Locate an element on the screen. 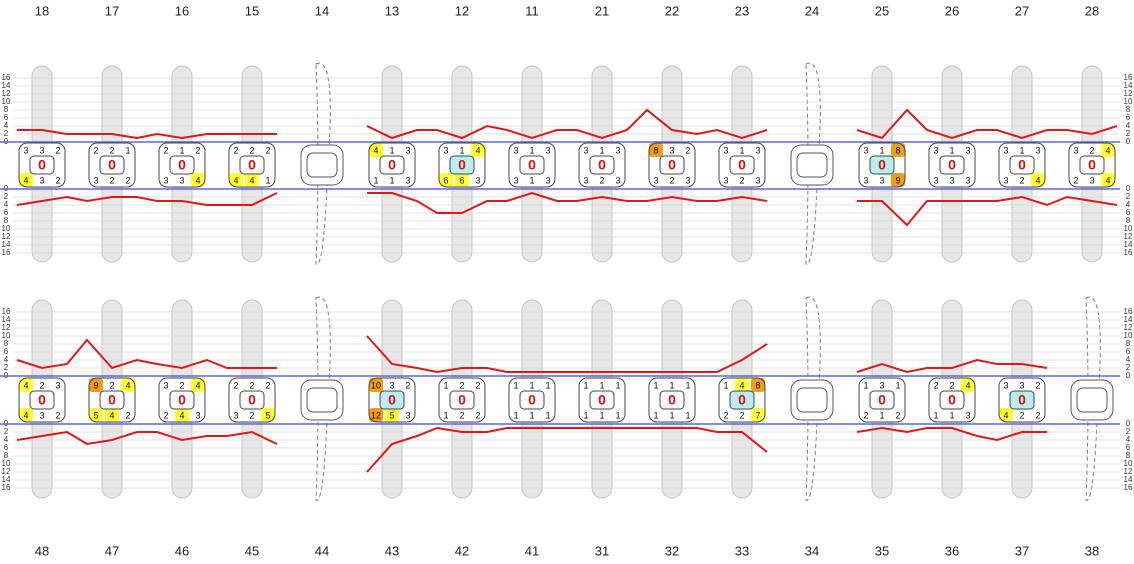 This screenshot has width=1134, height=564. tooth-number: 43 is located at coordinates (392, 550).